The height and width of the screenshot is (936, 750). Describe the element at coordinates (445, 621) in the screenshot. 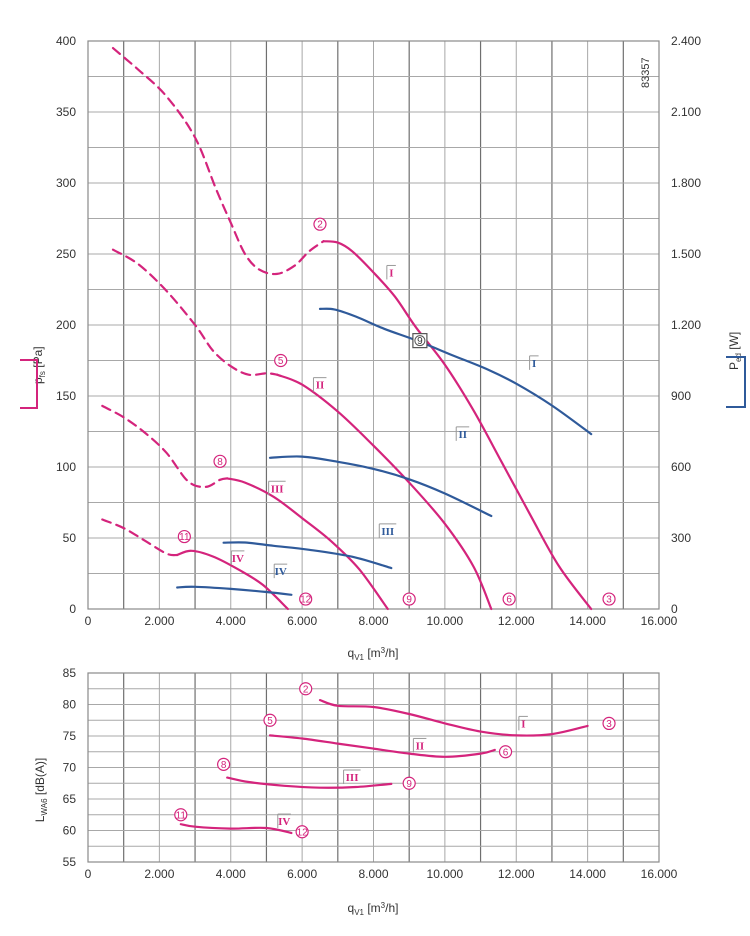

I see `performance-x-tick-label: 10.000` at that location.